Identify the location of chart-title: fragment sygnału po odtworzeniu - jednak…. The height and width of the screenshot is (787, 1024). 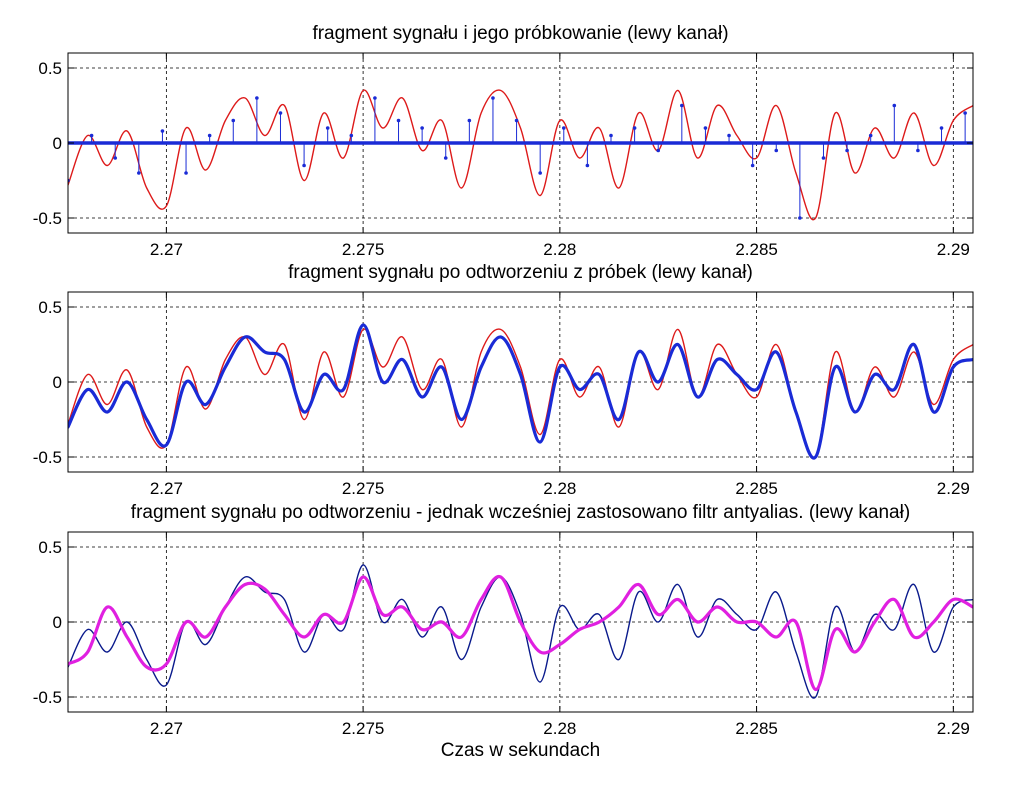
(520, 512).